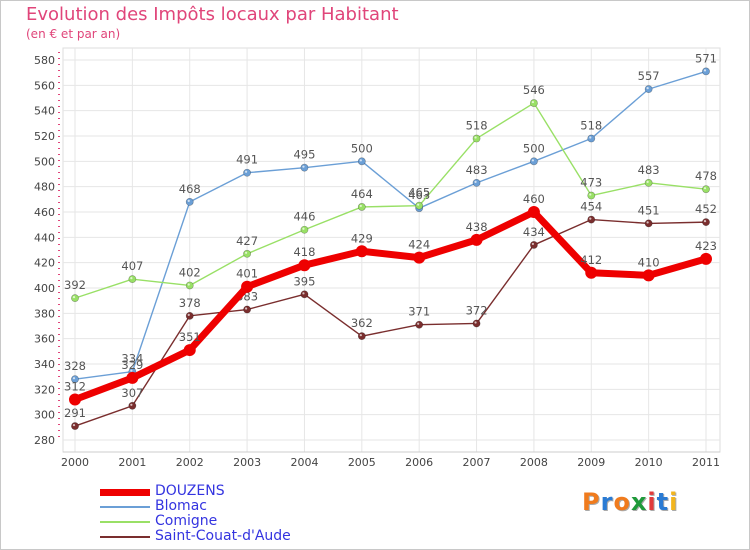  What do you see at coordinates (44, 161) in the screenshot?
I see `y-tick-label: 500` at bounding box center [44, 161].